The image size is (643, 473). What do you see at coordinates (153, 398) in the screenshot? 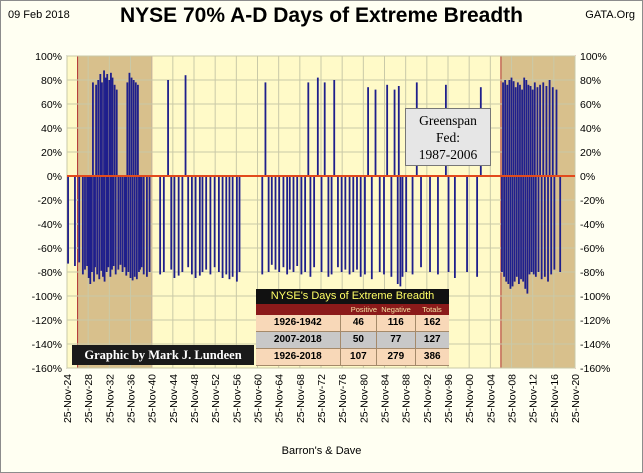
I see `x-tick-label: 25-Nov-40` at bounding box center [153, 398].